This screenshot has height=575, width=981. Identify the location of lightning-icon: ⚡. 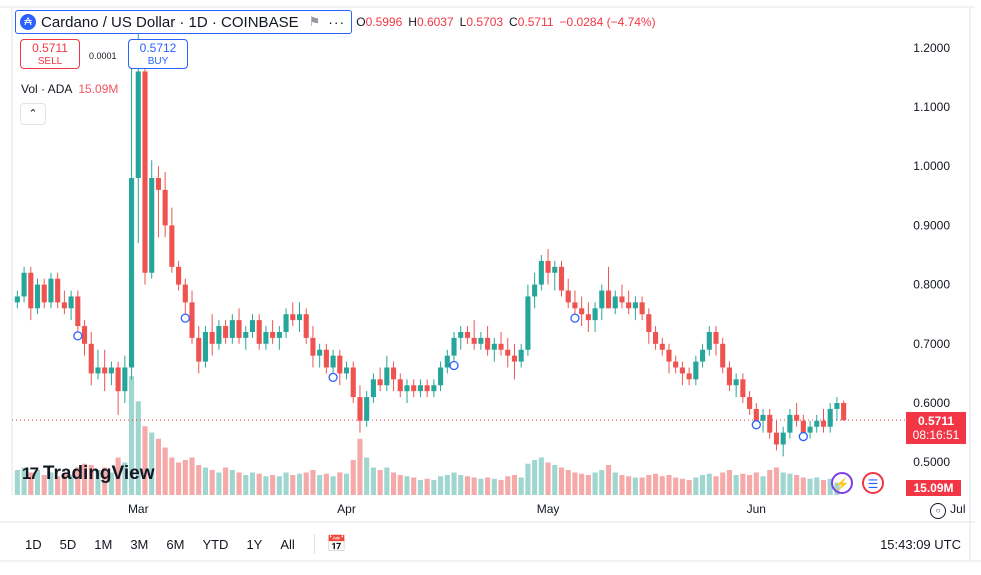
(842, 483).